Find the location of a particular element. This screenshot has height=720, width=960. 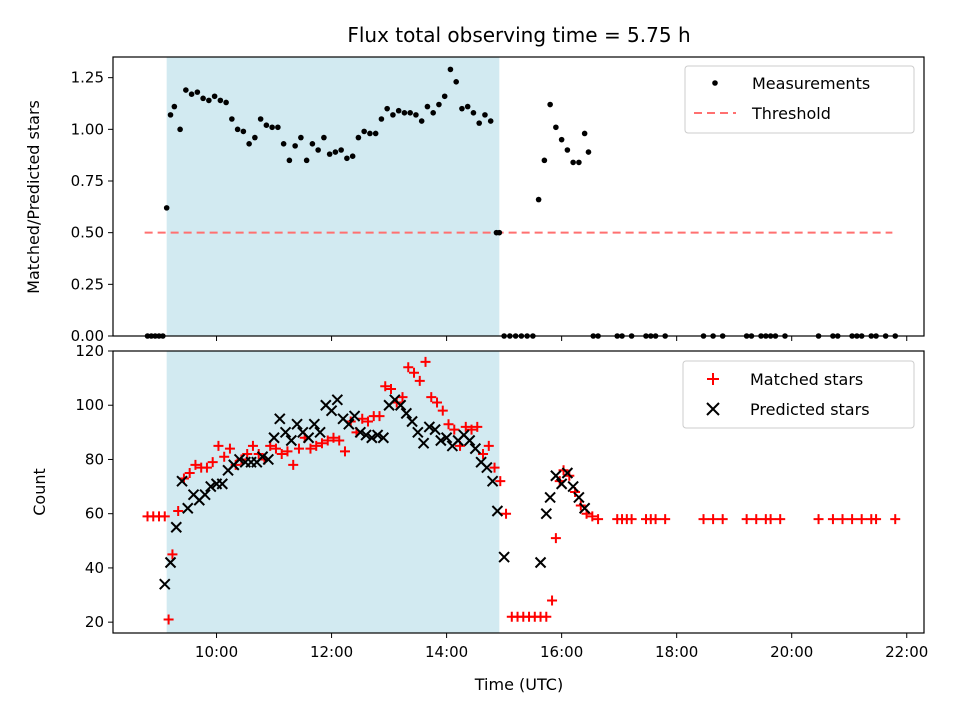

ratio-legend-box is located at coordinates (799, 99).